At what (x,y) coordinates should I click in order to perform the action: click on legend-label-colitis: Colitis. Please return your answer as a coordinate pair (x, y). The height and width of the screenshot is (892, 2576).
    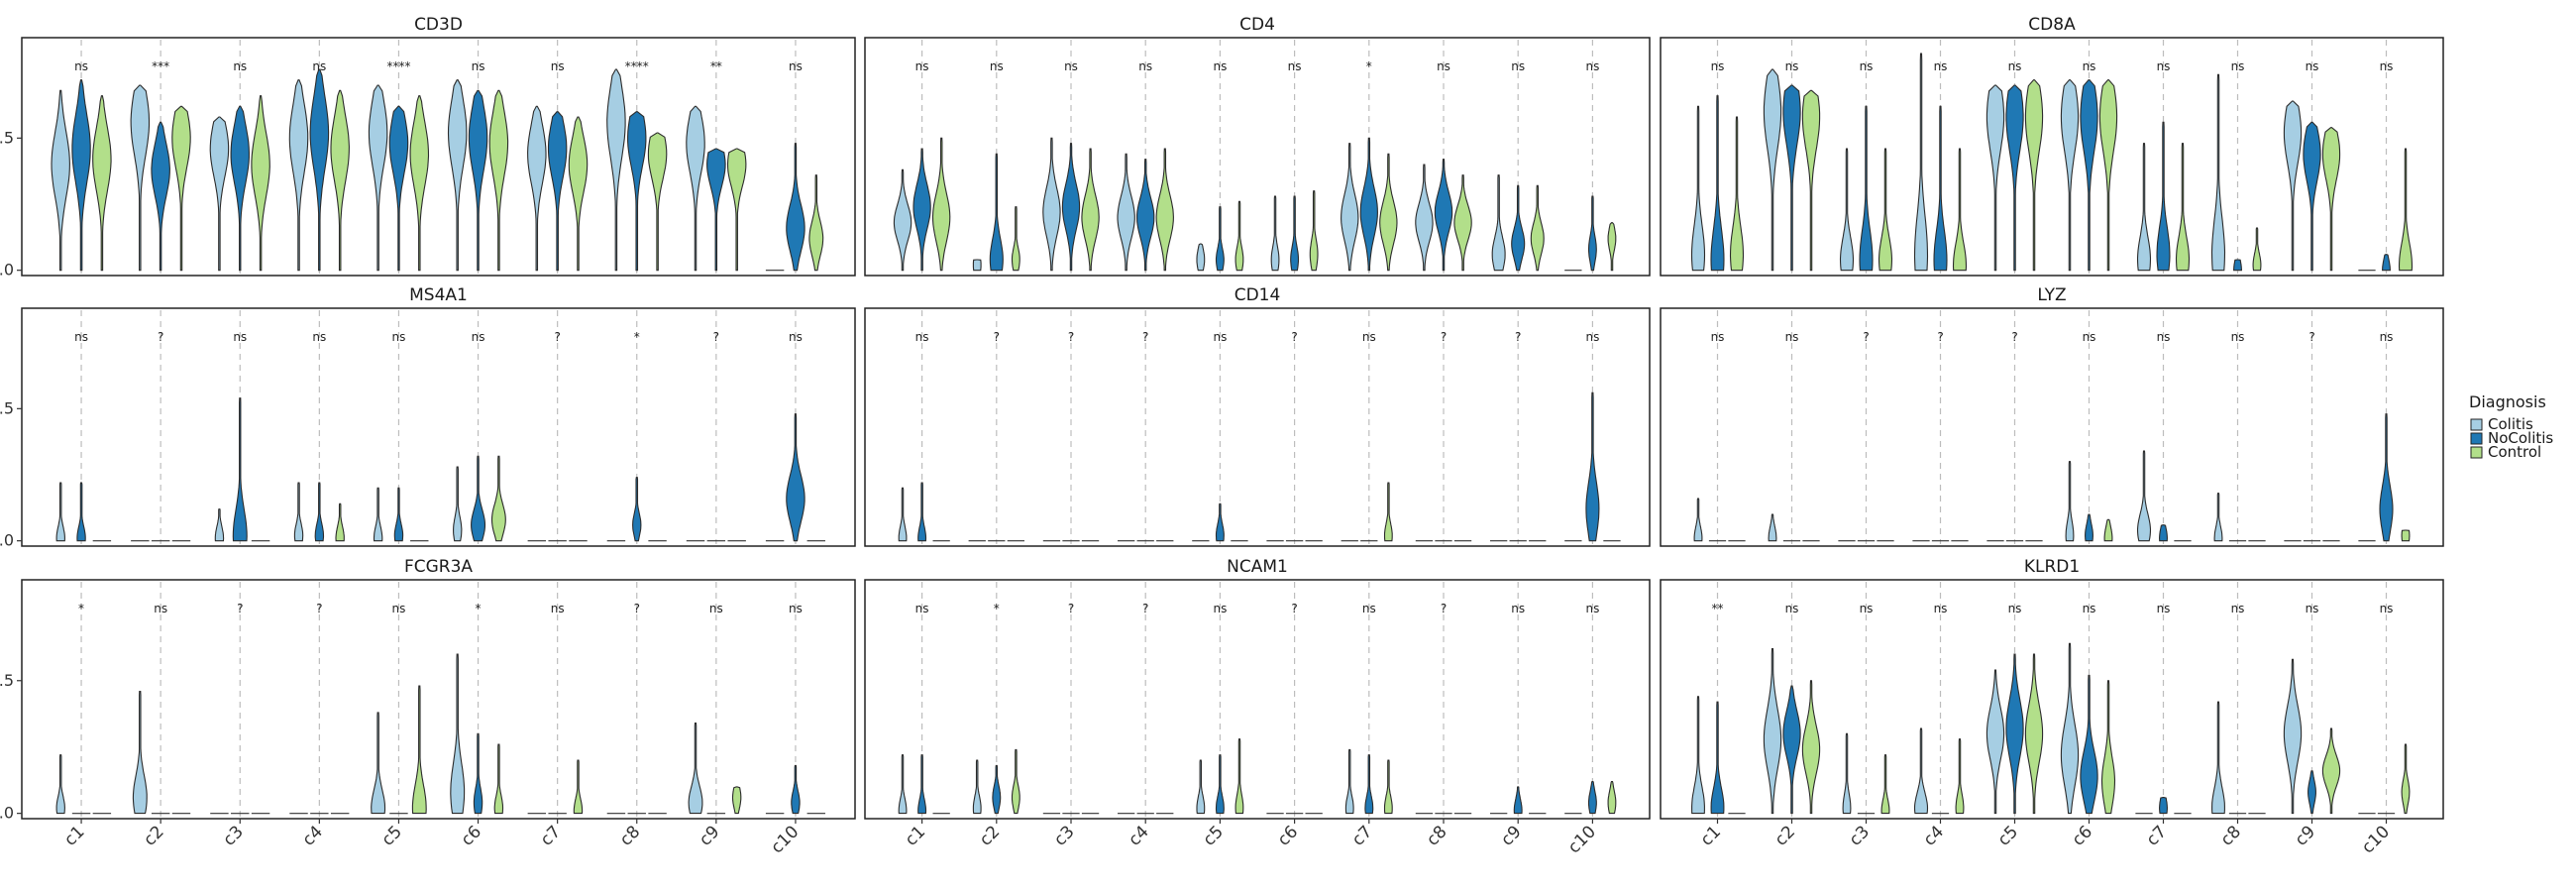
    Looking at the image, I should click on (2510, 424).